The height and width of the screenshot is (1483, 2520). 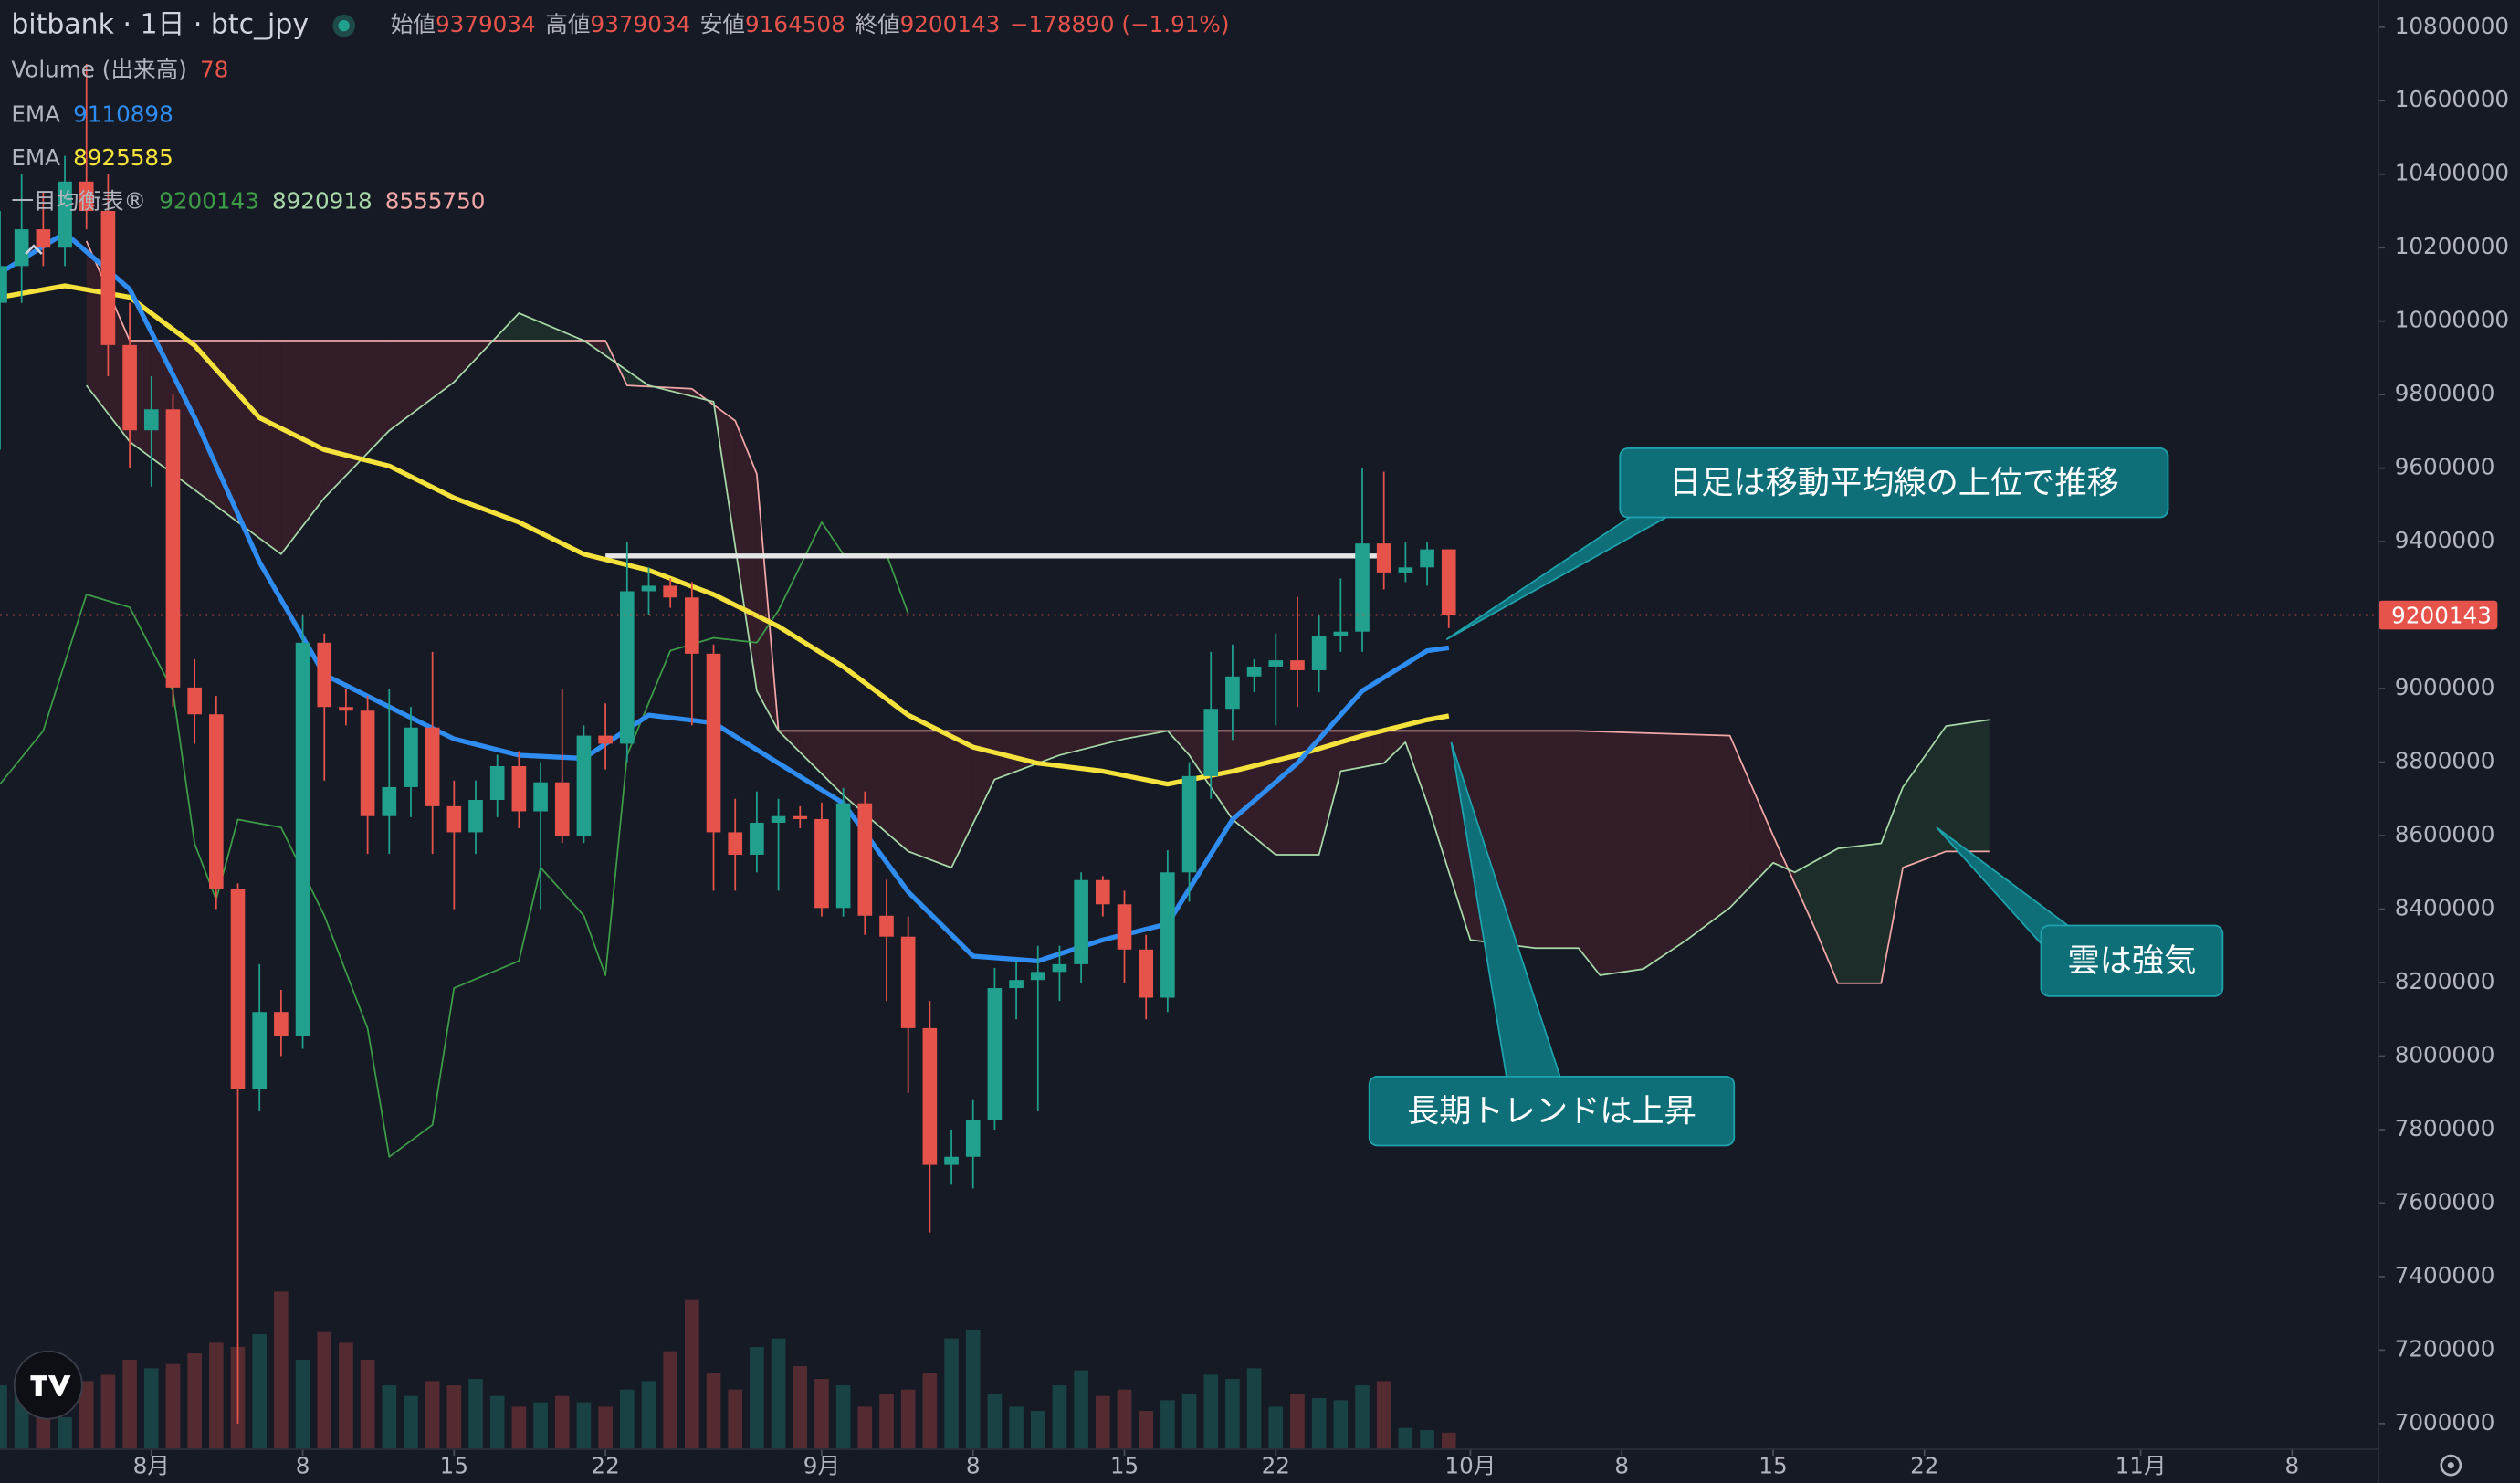 What do you see at coordinates (2445, 687) in the screenshot?
I see `y-tick-label: 9000000` at bounding box center [2445, 687].